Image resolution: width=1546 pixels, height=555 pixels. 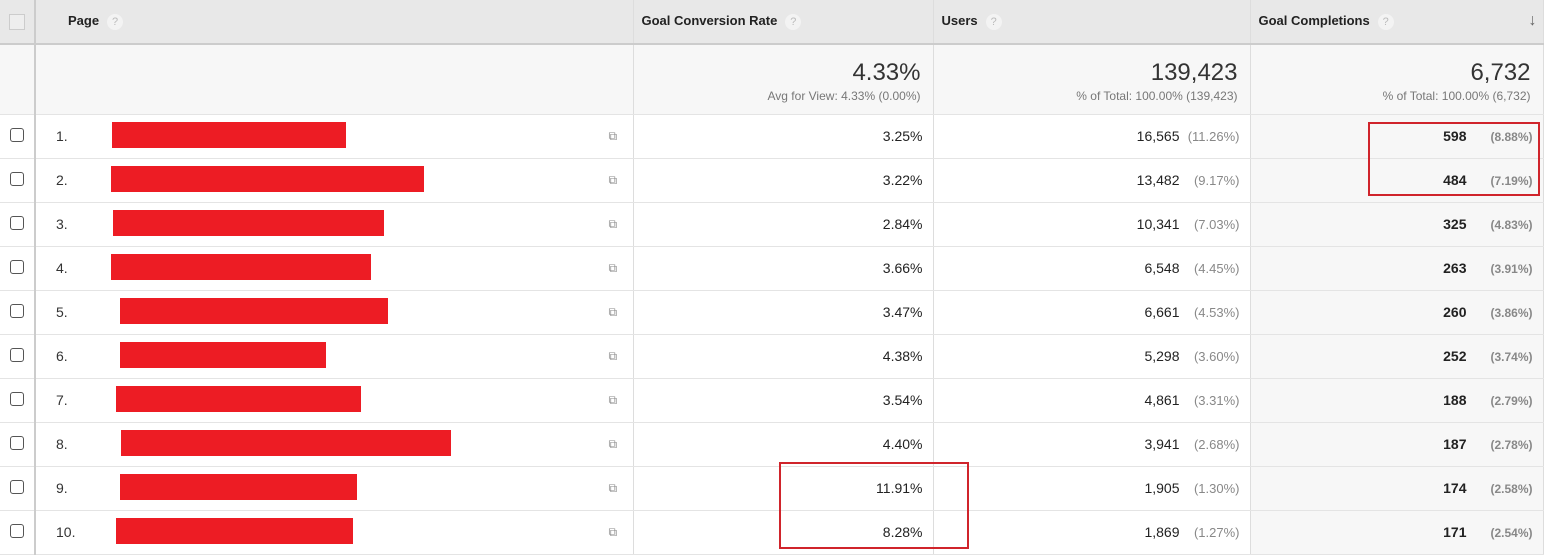 What do you see at coordinates (1397, 79) in the screenshot?
I see `summary-goal-completions: 6,732% of Total: 100.00% (6,732)` at bounding box center [1397, 79].